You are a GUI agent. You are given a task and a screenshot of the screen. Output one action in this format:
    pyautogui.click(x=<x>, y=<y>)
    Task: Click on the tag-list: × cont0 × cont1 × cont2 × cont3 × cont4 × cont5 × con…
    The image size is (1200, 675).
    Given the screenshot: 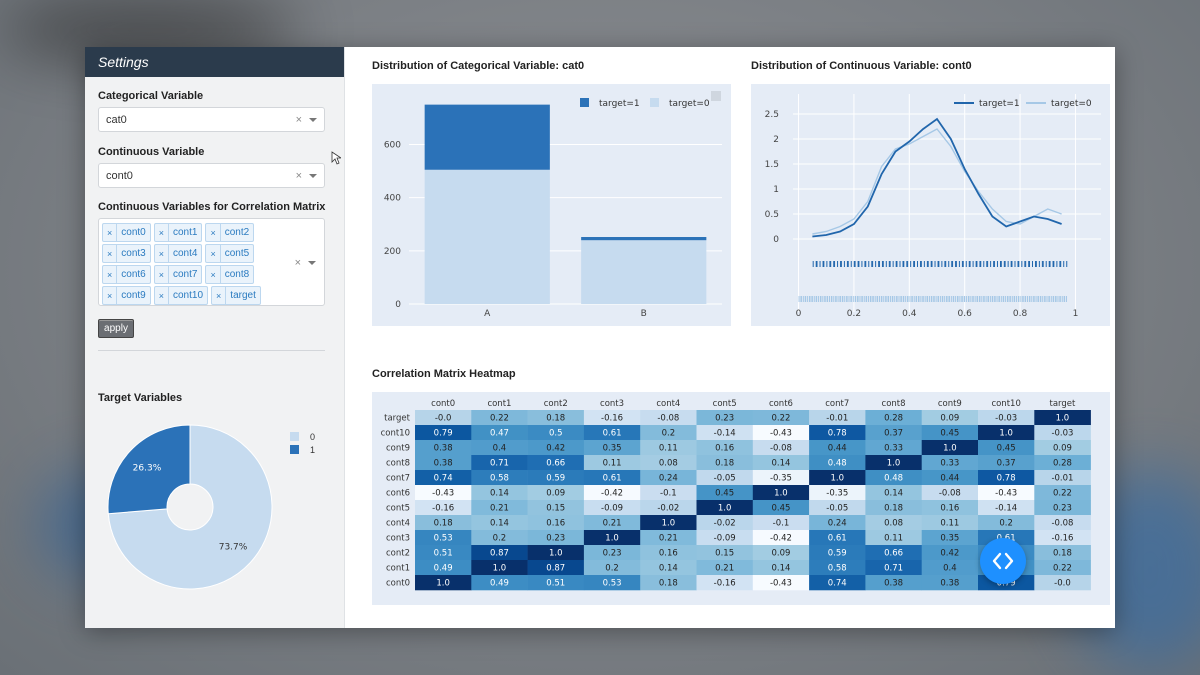 What is the action you would take?
    pyautogui.click(x=197, y=264)
    